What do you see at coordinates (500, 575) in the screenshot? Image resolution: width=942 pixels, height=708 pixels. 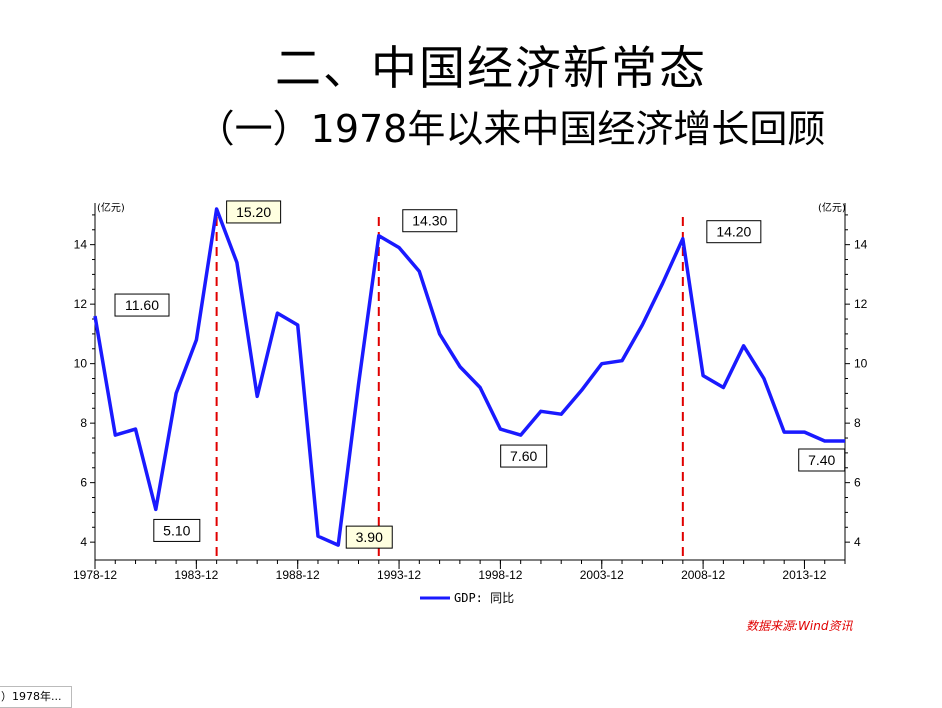 I see `x-tick-label: 1998-12` at bounding box center [500, 575].